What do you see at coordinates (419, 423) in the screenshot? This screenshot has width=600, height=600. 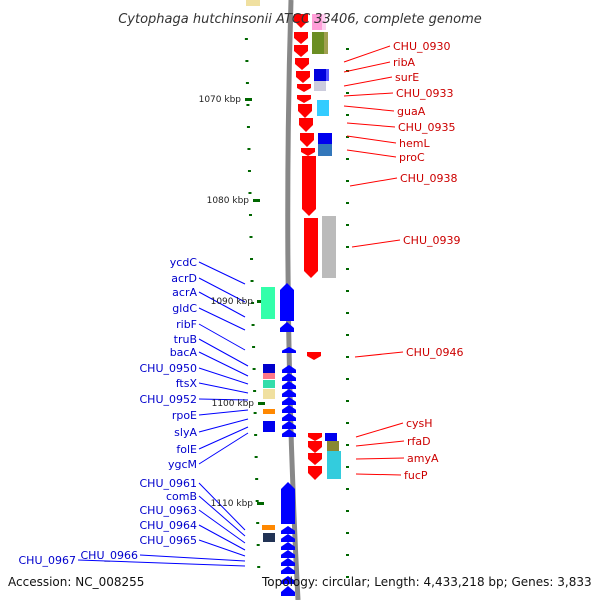 I see `forward-gene-label: cysH` at bounding box center [419, 423].